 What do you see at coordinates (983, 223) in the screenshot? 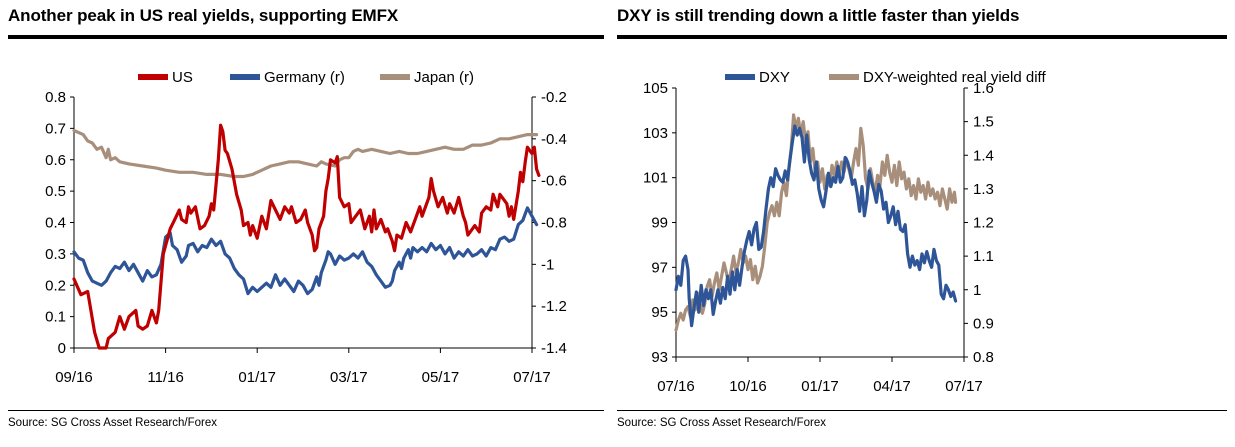
I see `y-tick-label-right: 1.2` at bounding box center [983, 223].